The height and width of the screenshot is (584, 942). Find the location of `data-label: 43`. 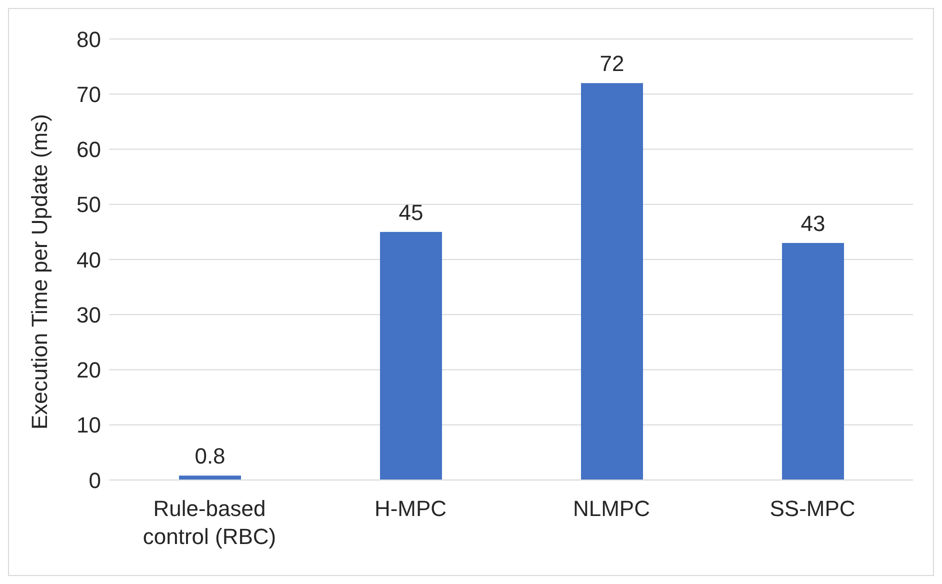

data-label: 43 is located at coordinates (813, 223).